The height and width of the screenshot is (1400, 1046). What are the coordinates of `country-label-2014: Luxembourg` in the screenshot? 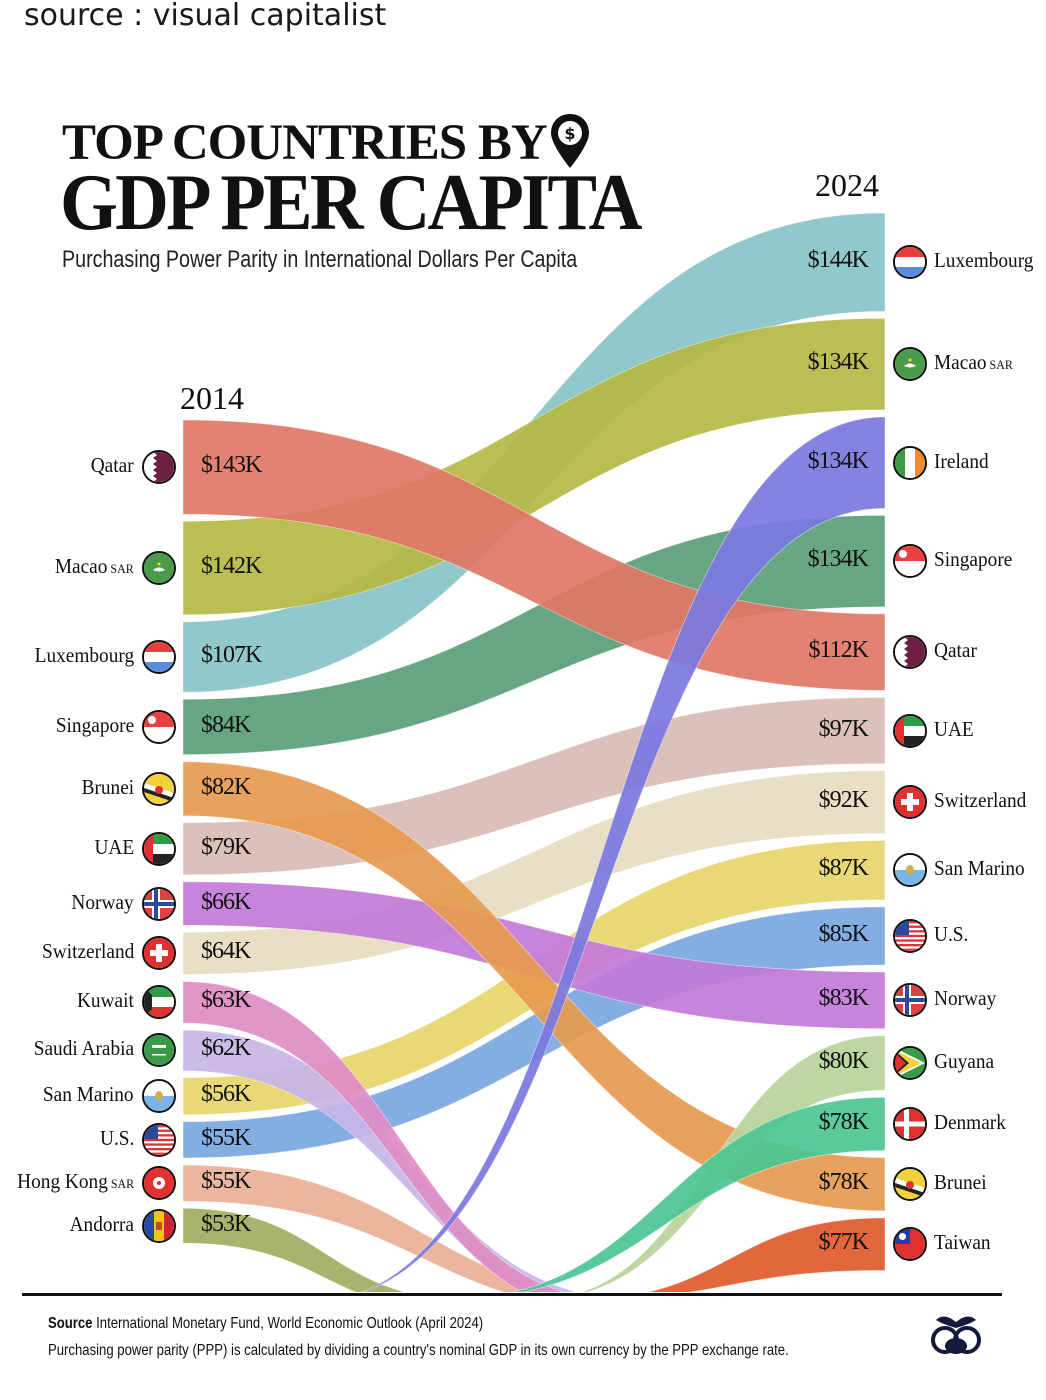 It's located at (84, 655).